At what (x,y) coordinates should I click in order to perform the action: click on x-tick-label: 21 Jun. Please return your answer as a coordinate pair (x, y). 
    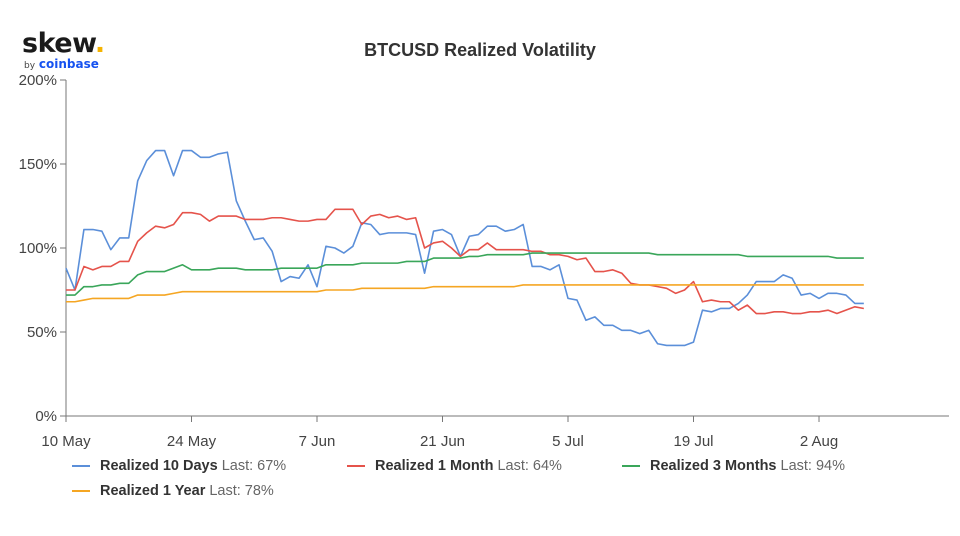
    Looking at the image, I should click on (442, 441).